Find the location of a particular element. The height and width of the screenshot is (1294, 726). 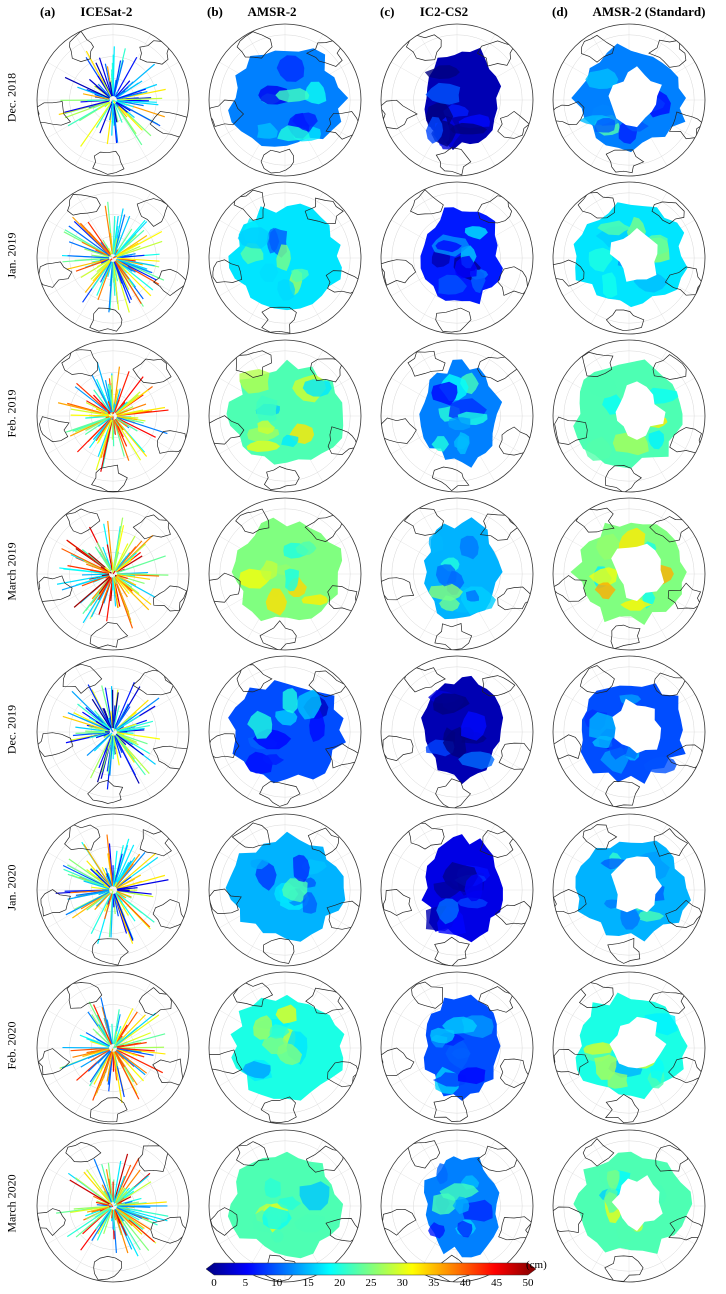

colorbar-tick-label: 5 is located at coordinates (245, 1283).